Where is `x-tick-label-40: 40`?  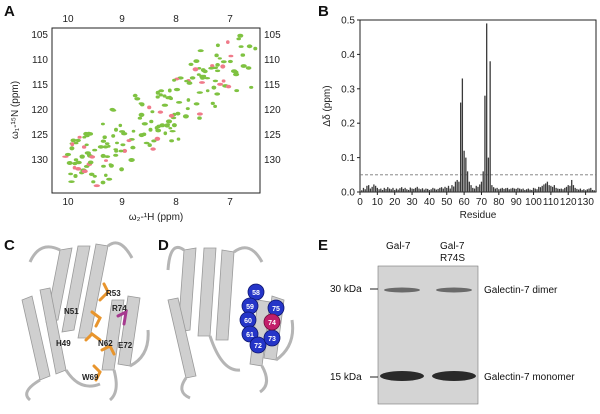
x-tick-label-40: 40 is located at coordinates (430, 202).